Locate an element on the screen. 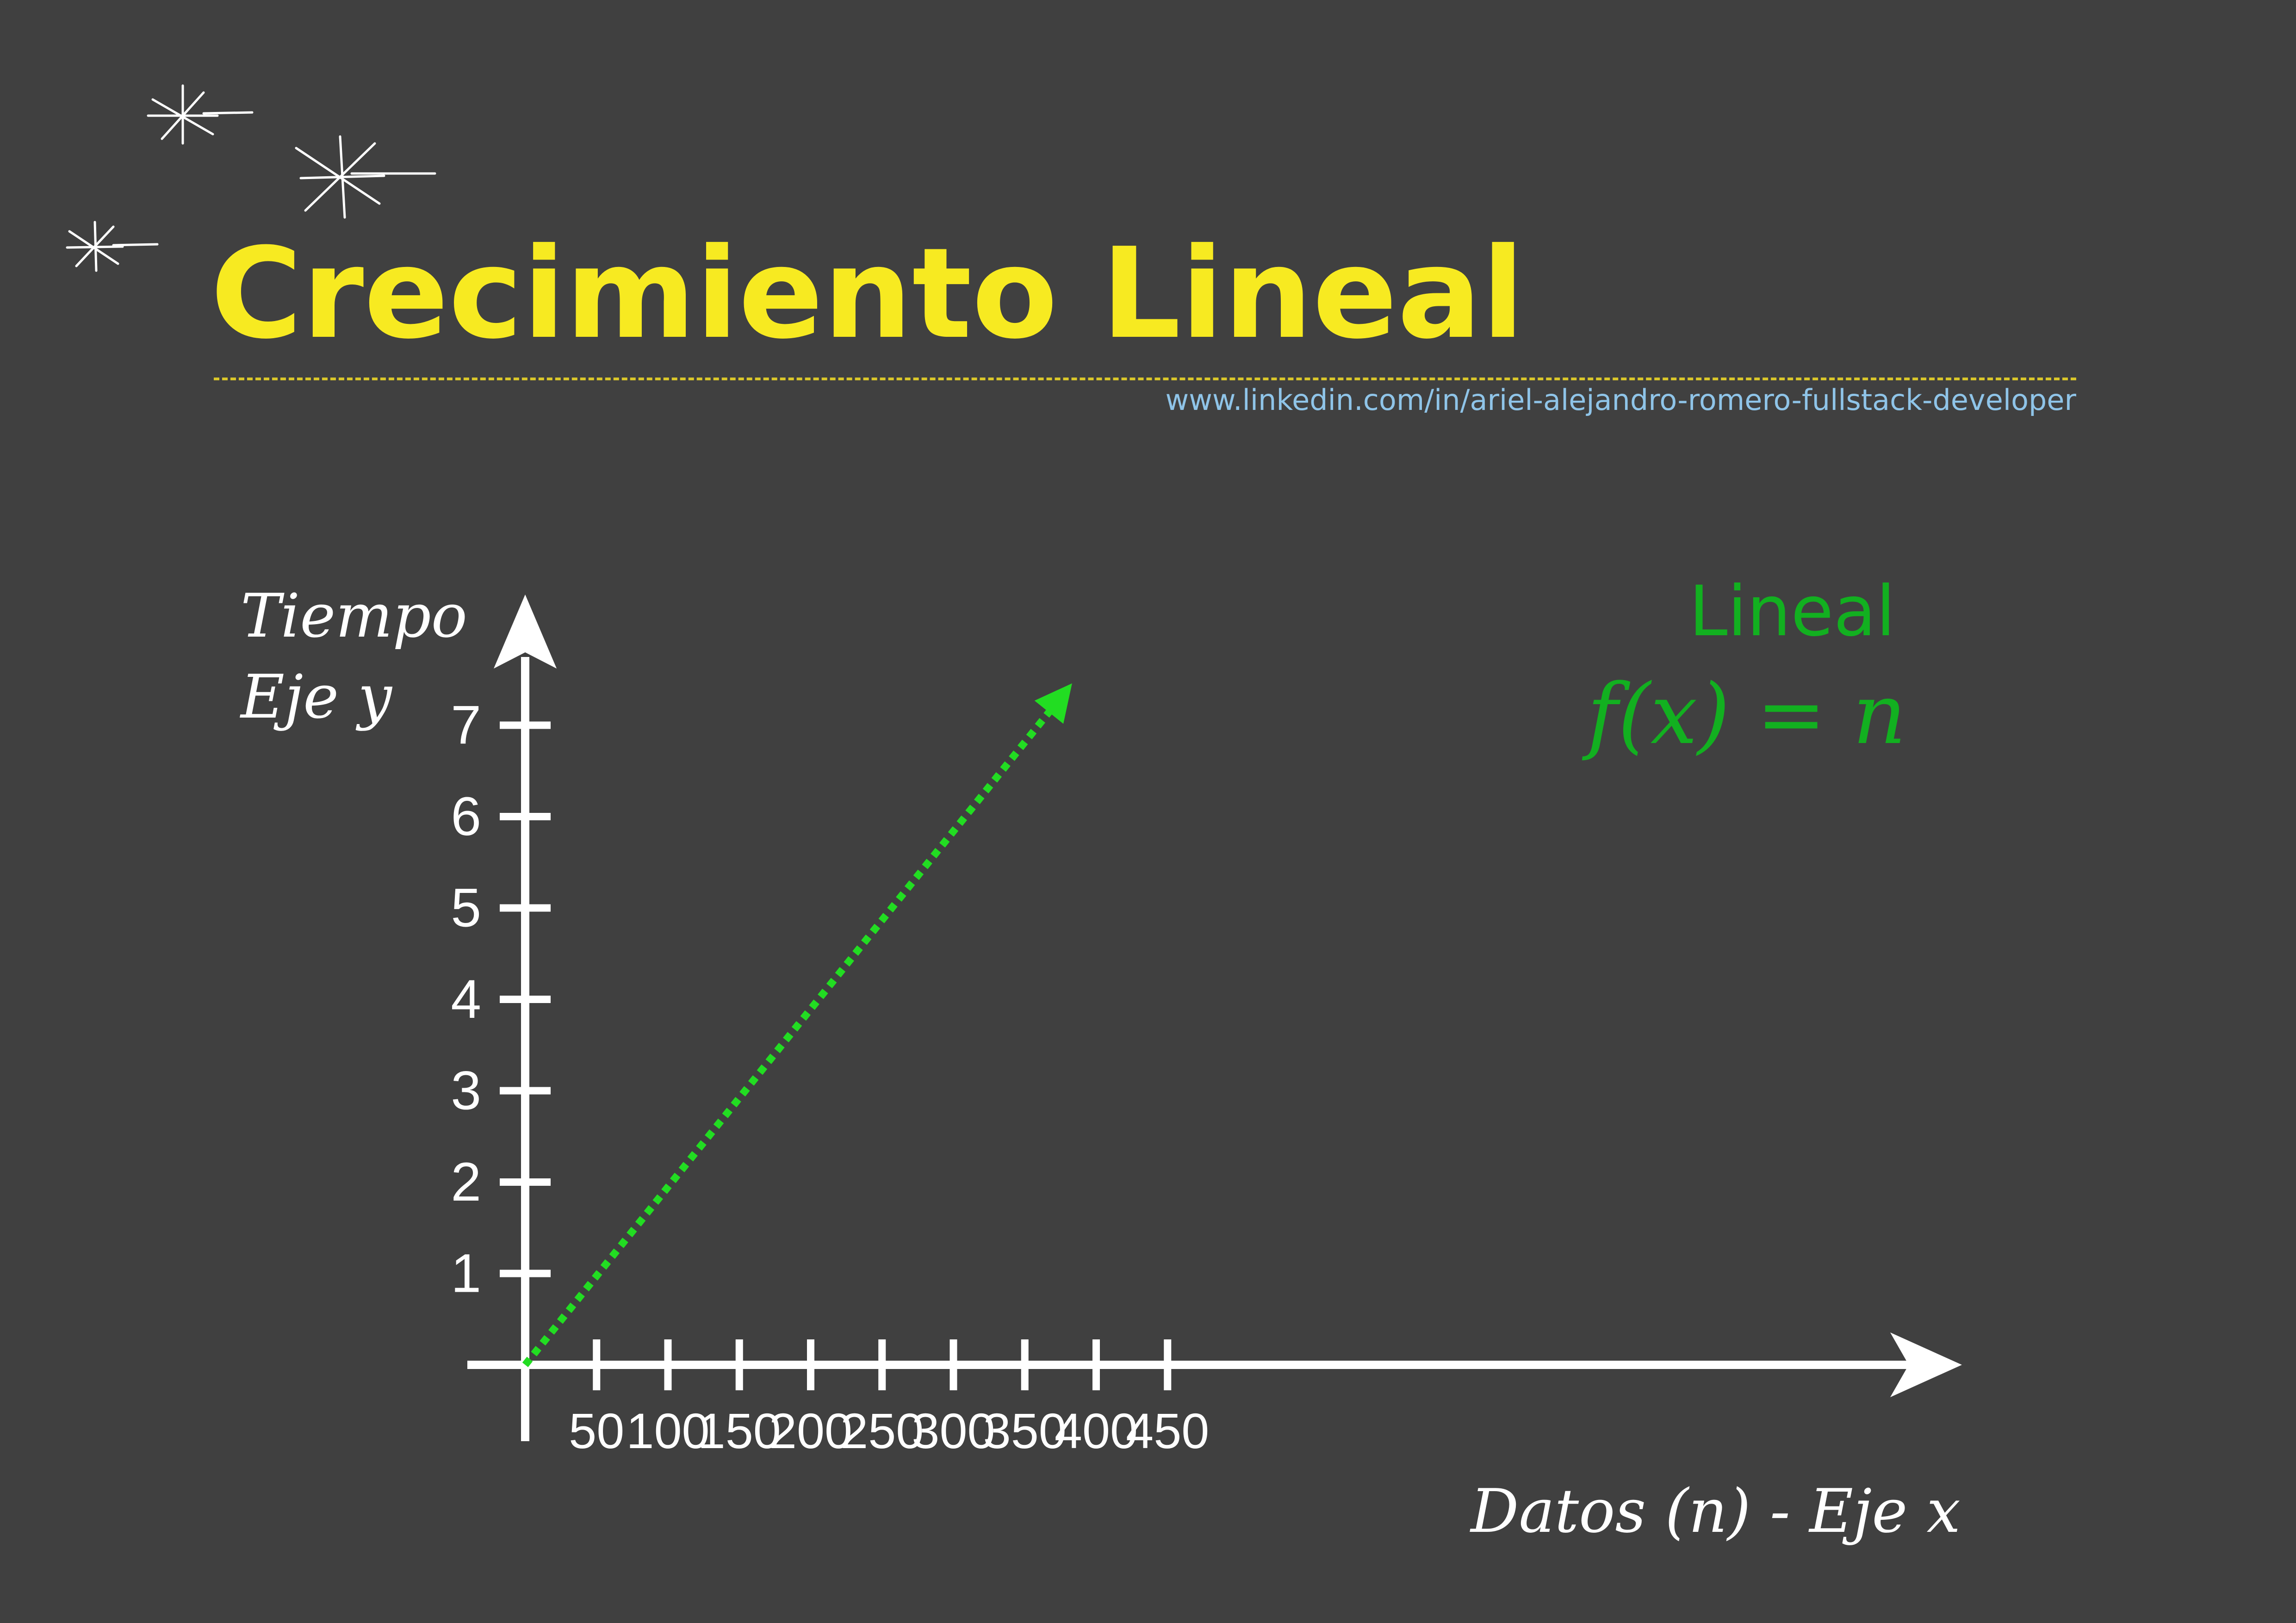 Image resolution: width=2296 pixels, height=1623 pixels. x-axis-arrow-icon is located at coordinates (1926, 1364).